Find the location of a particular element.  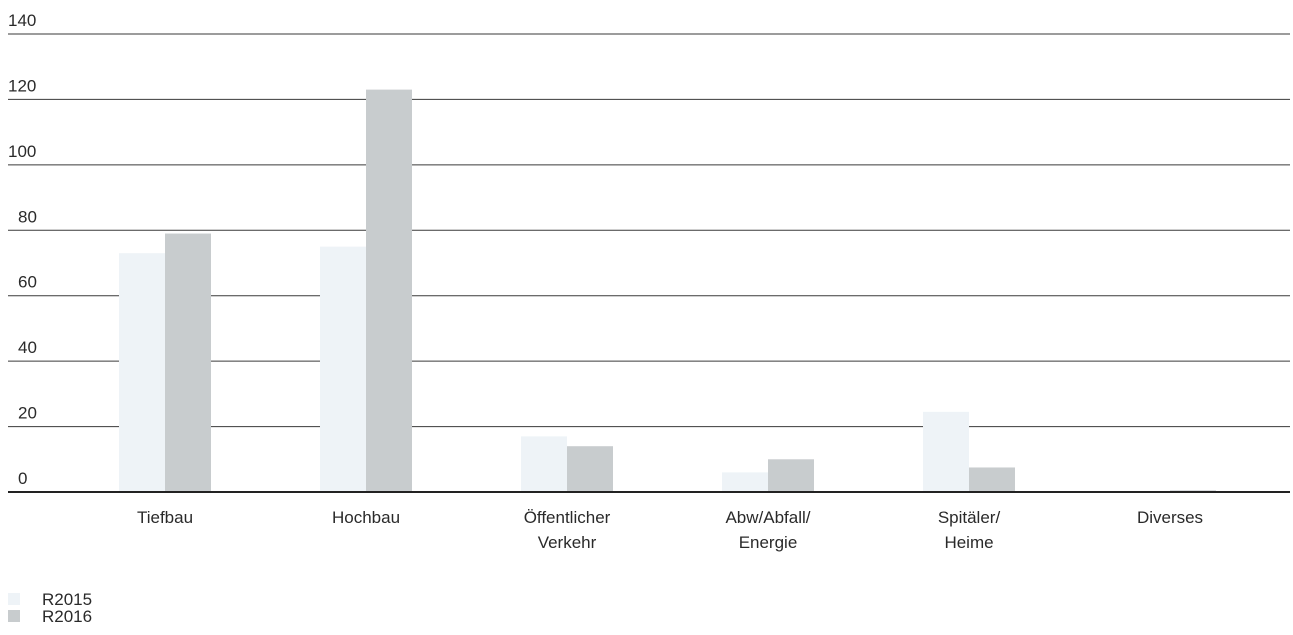

category-label-4-1: Heime is located at coordinates (968, 542).